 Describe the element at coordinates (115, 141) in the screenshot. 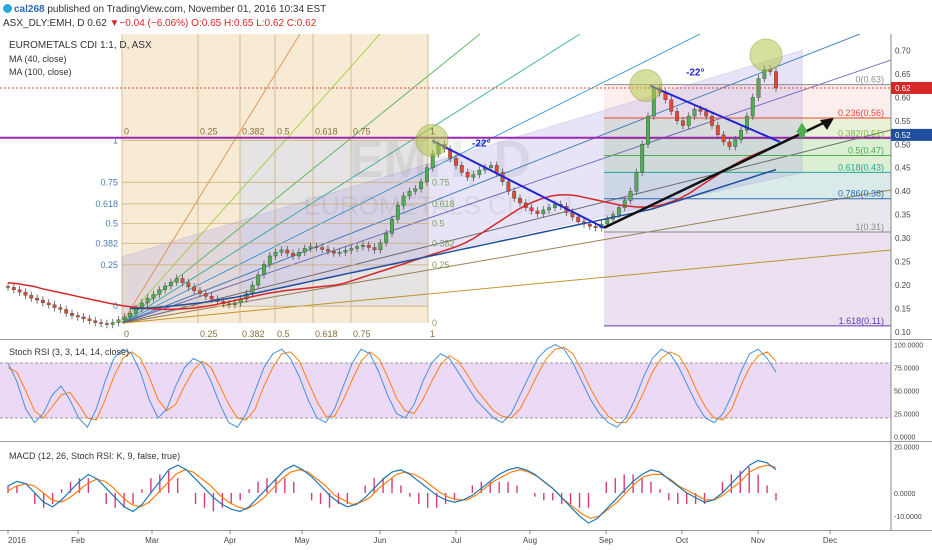

I see `fib-level-label: 1` at that location.